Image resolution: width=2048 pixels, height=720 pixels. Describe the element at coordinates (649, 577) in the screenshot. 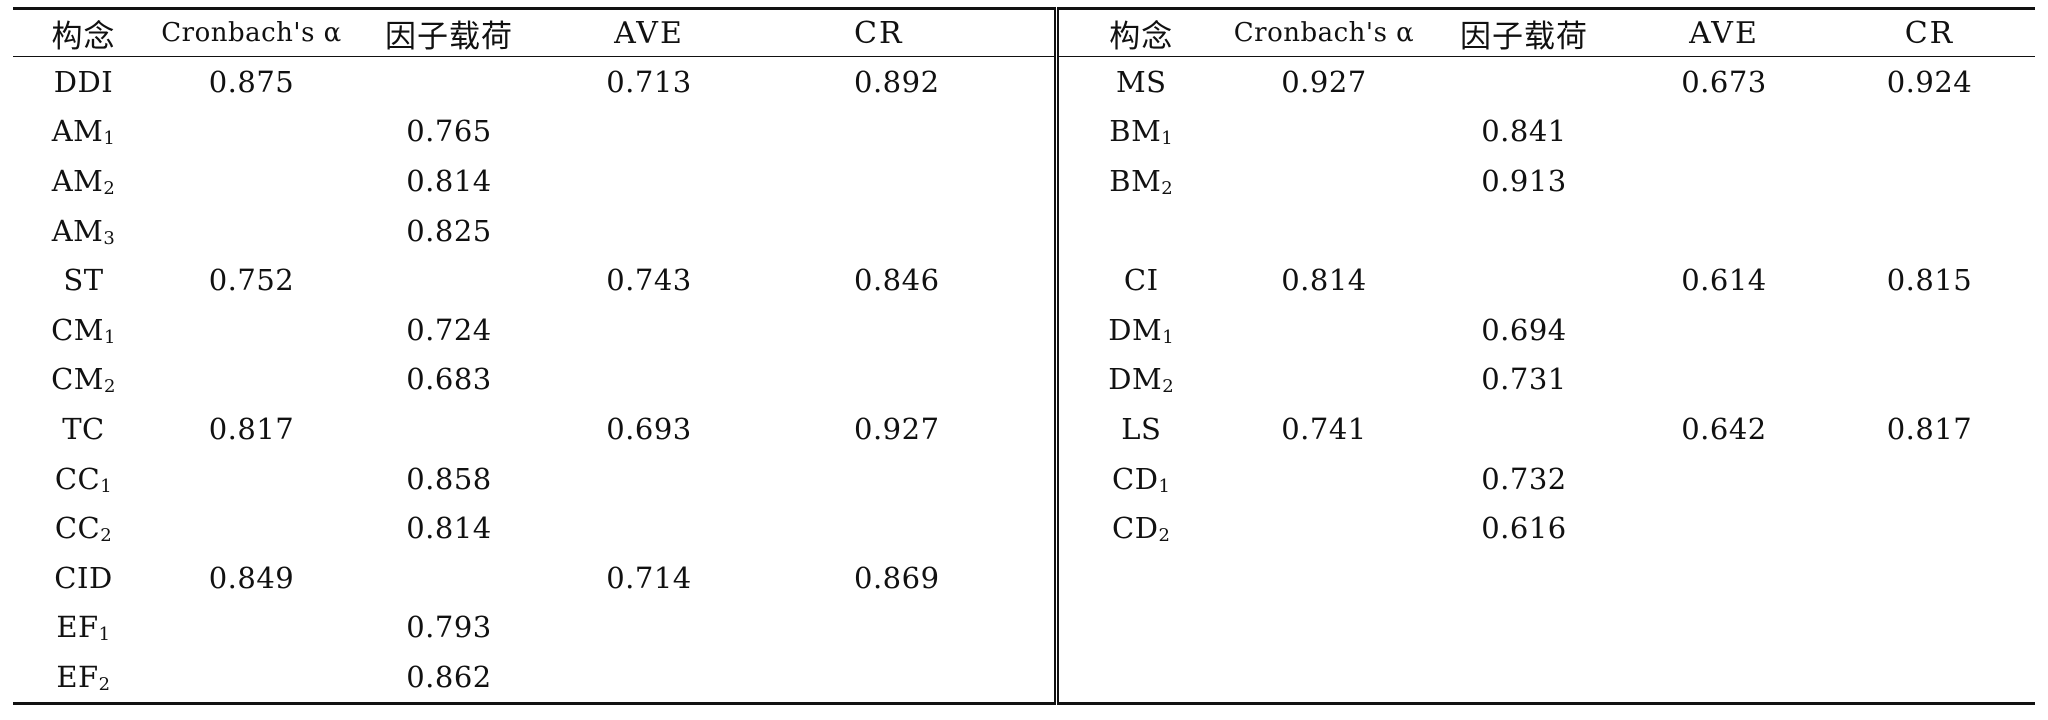

I see `ave-cell-left: 0.714` at that location.